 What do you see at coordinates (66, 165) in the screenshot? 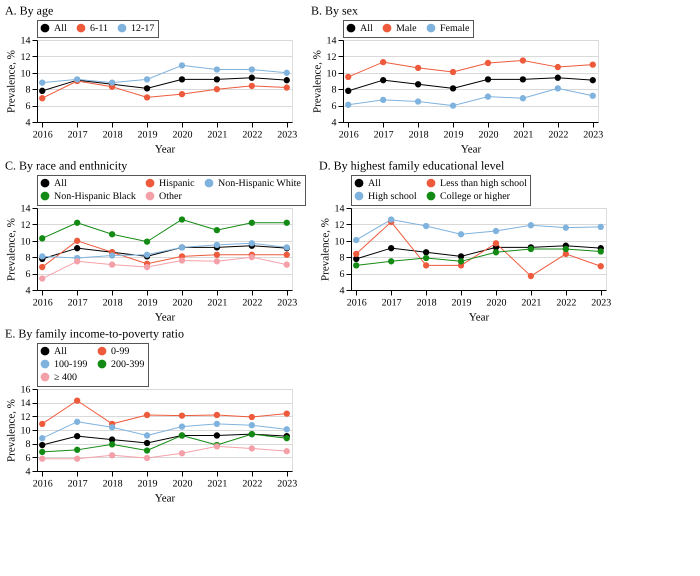
I see `chart-title: C. By race and enthnicity` at bounding box center [66, 165].